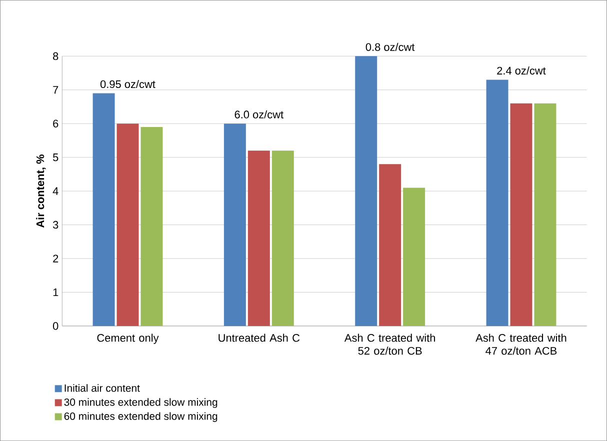 Image resolution: width=607 pixels, height=441 pixels. Describe the element at coordinates (102, 388) in the screenshot. I see `legend-label: Initial air content` at that location.